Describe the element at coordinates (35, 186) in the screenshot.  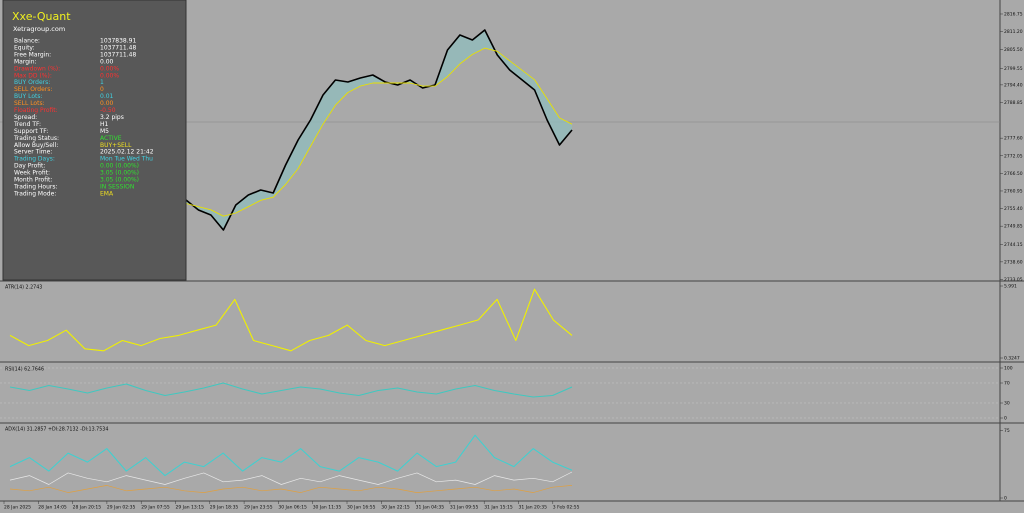
I see `row-label: Trading Hours:` at that location.